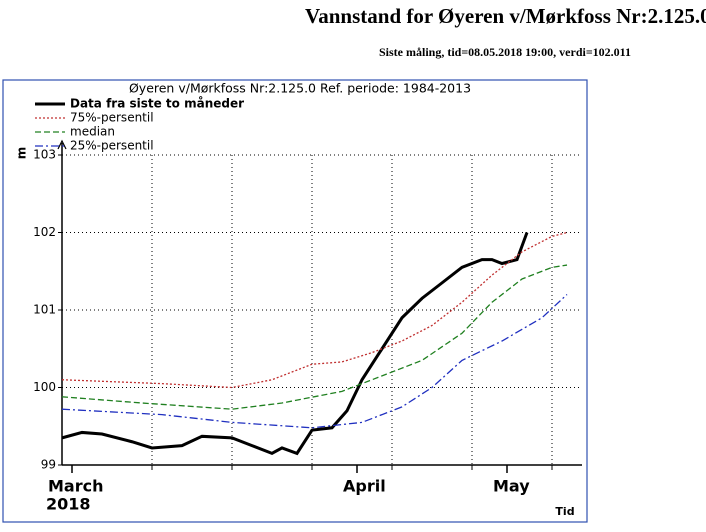 This screenshot has height=532, width=706. What do you see at coordinates (62, 144) in the screenshot?
I see `y-axis-arrow` at bounding box center [62, 144].